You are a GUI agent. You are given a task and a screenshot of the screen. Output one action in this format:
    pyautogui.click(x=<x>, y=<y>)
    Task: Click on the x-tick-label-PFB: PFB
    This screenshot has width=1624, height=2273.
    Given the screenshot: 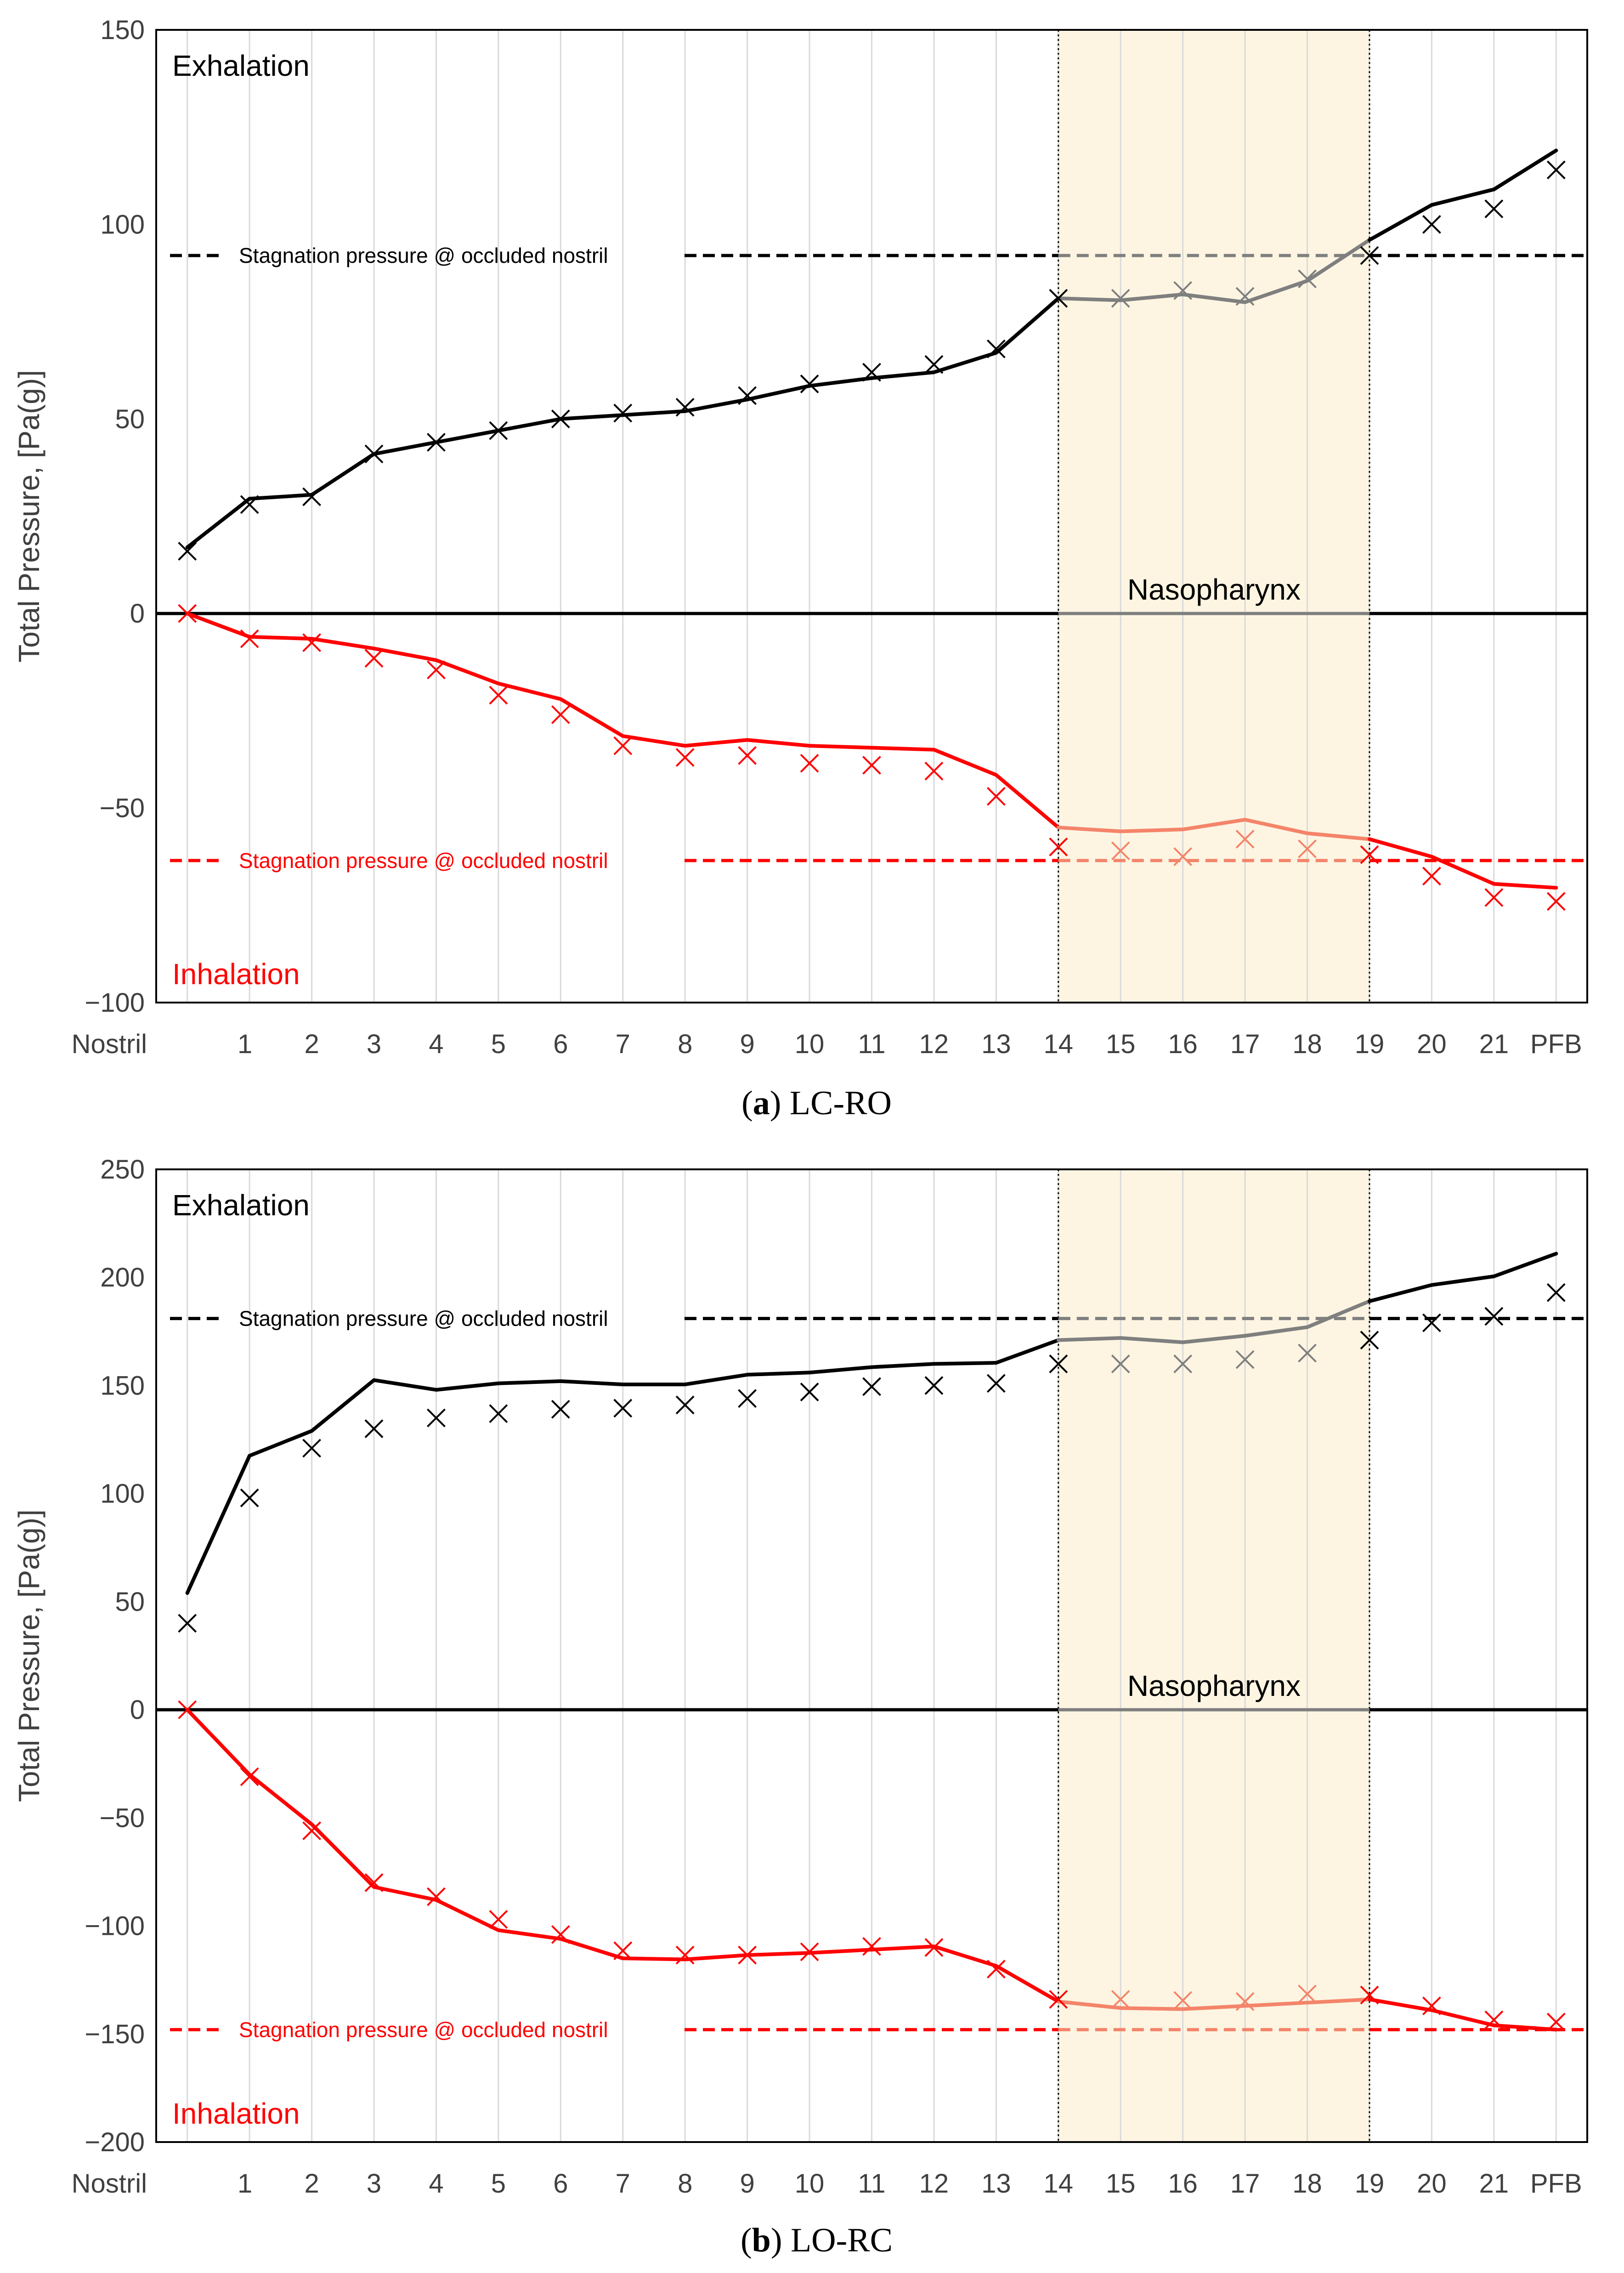 What is the action you would take?
    pyautogui.click(x=1556, y=2184)
    